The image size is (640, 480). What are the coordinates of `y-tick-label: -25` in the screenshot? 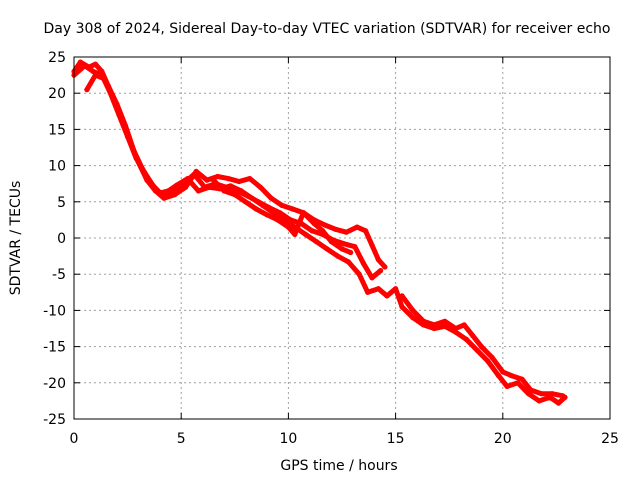 It's located at (54, 420).